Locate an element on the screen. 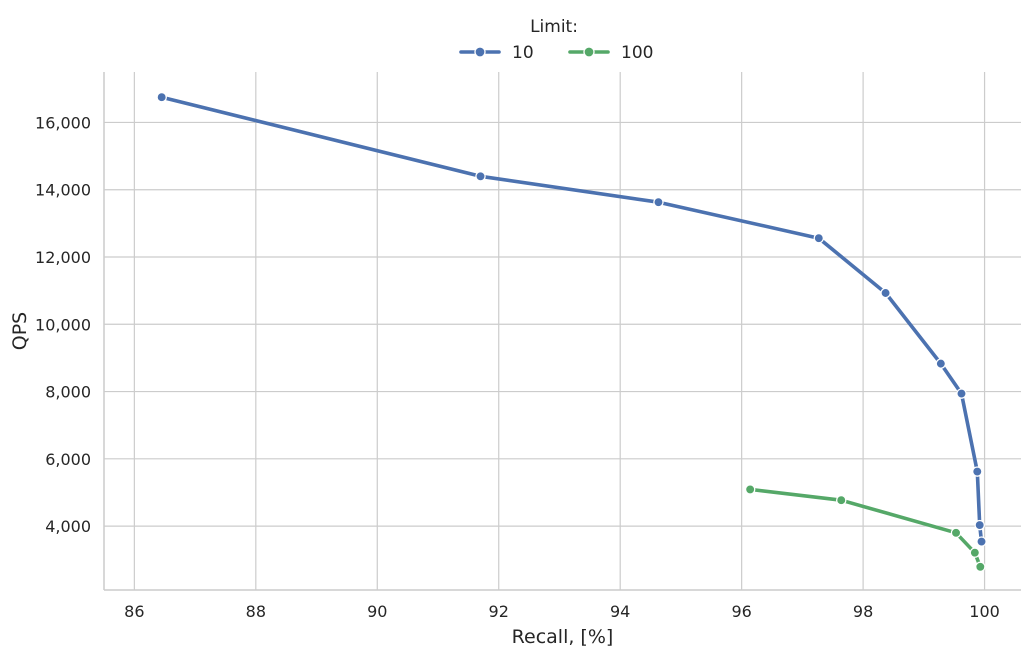 Image resolution: width=1031 pixels, height=656 pixels. y-tick-label: 12,000 is located at coordinates (63, 257).